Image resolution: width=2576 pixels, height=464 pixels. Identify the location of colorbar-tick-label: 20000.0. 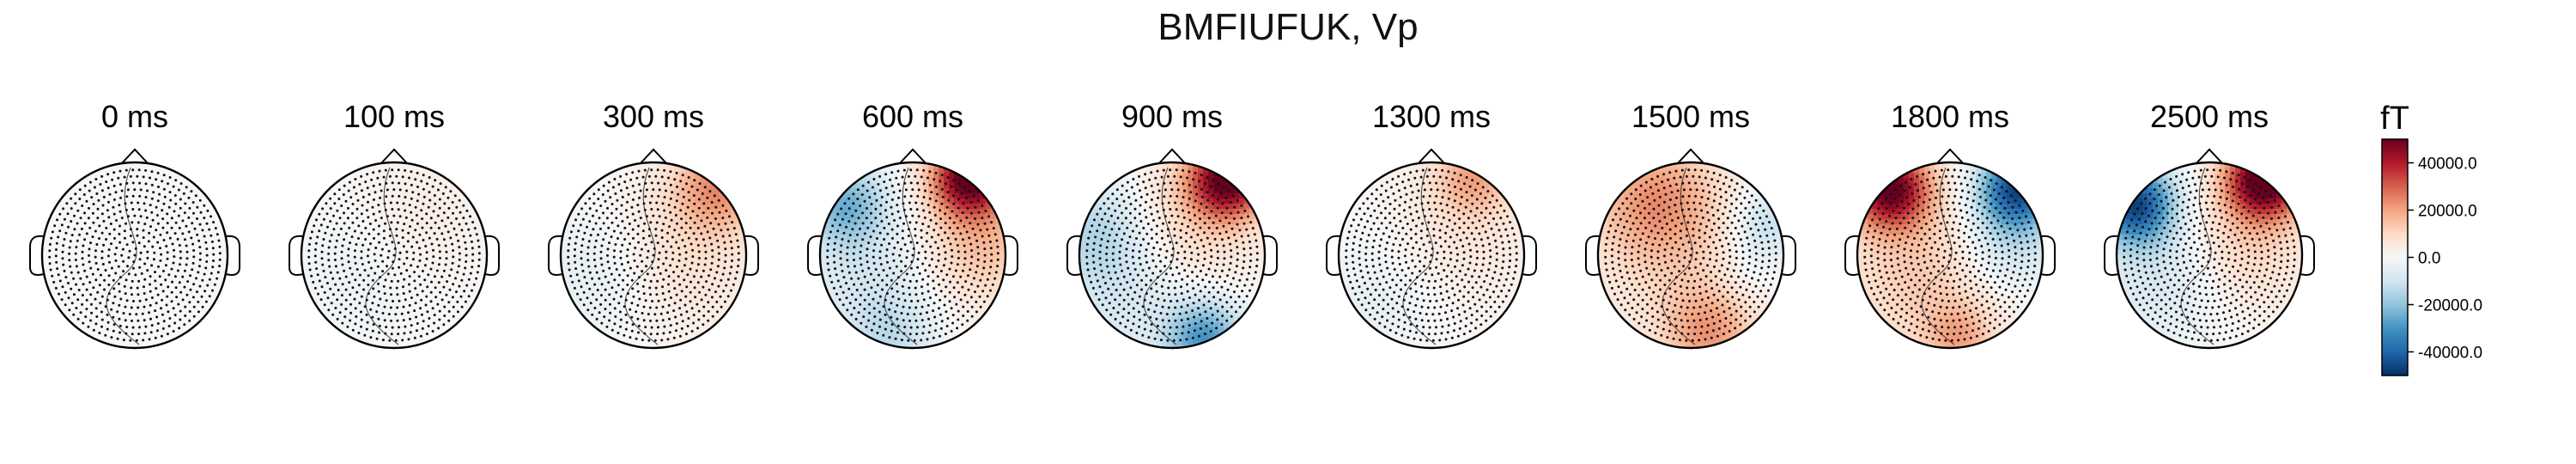
(2448, 212).